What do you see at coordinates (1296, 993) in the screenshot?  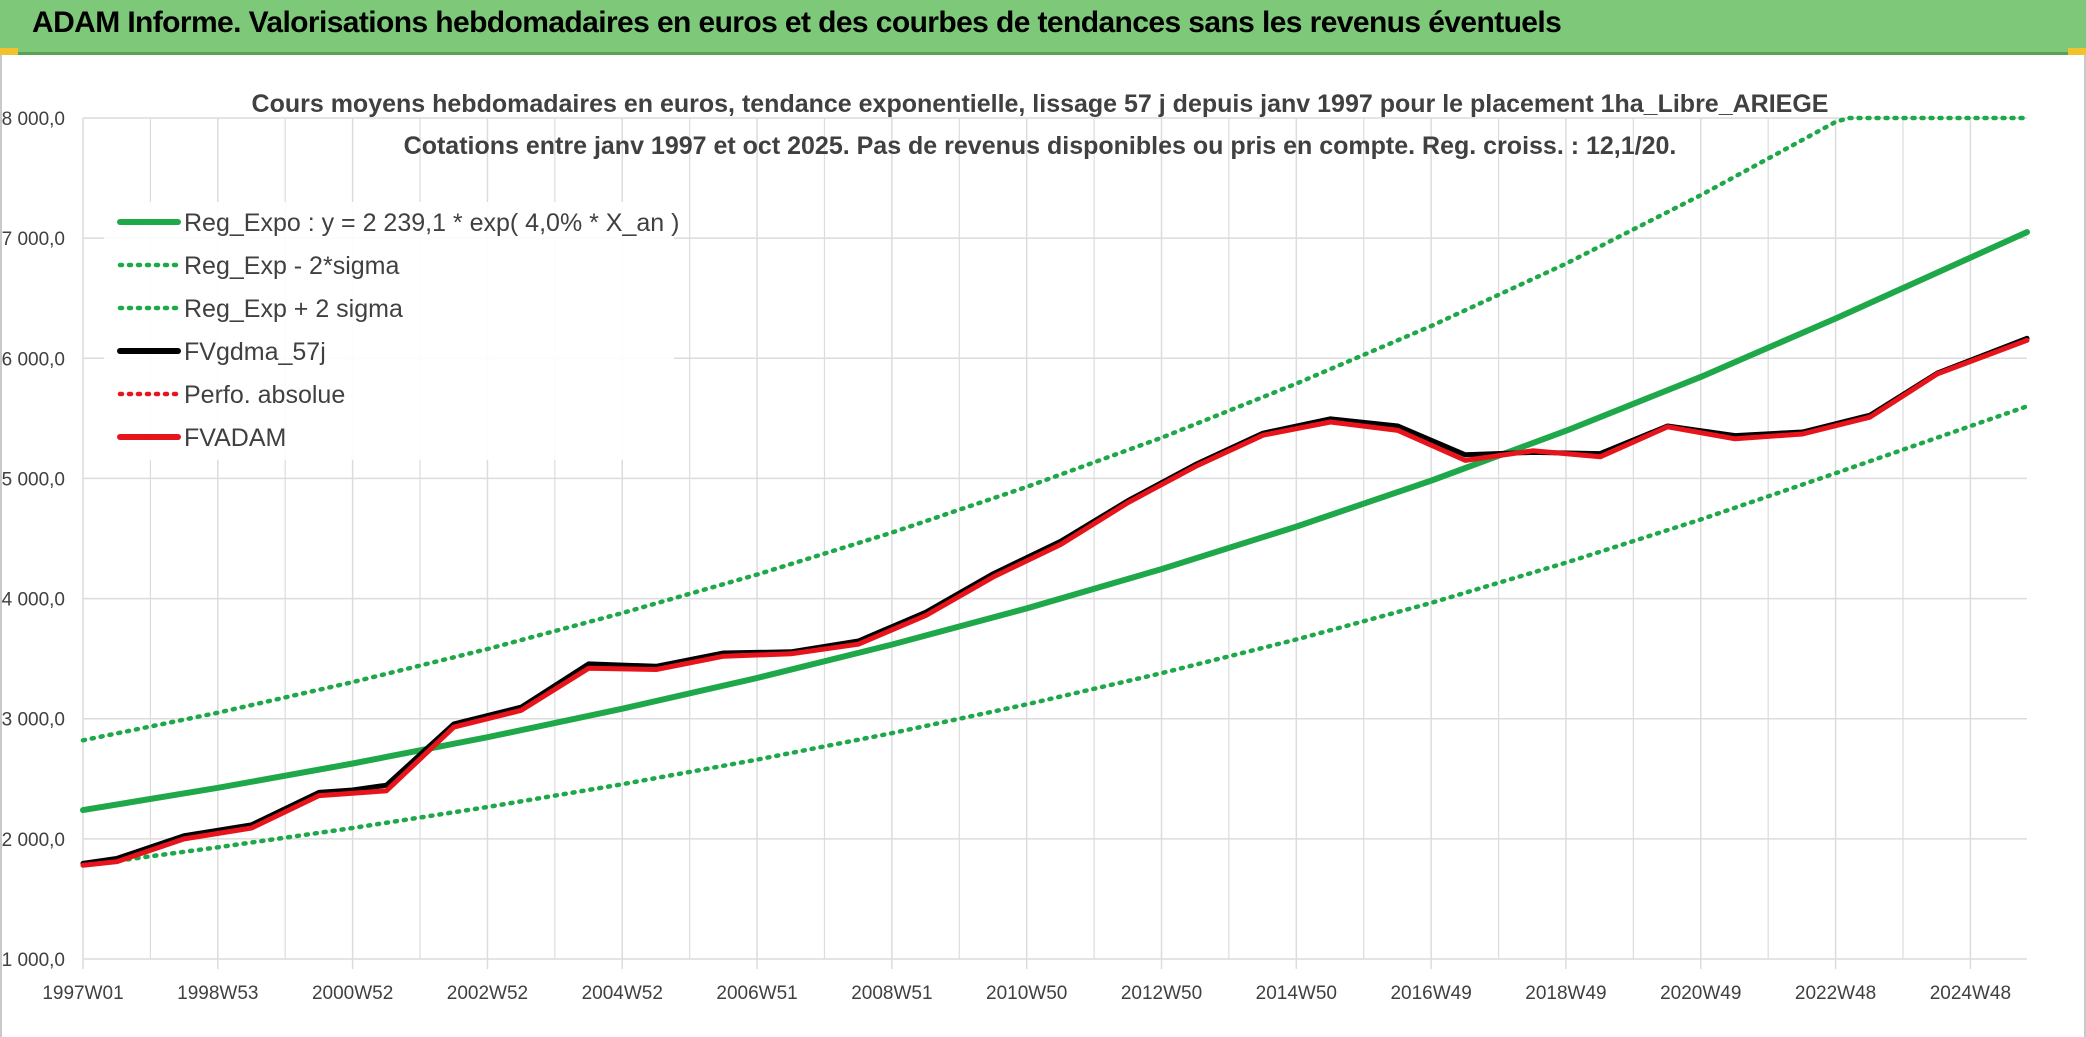 I see `x-tick-label: 2014W50` at bounding box center [1296, 993].